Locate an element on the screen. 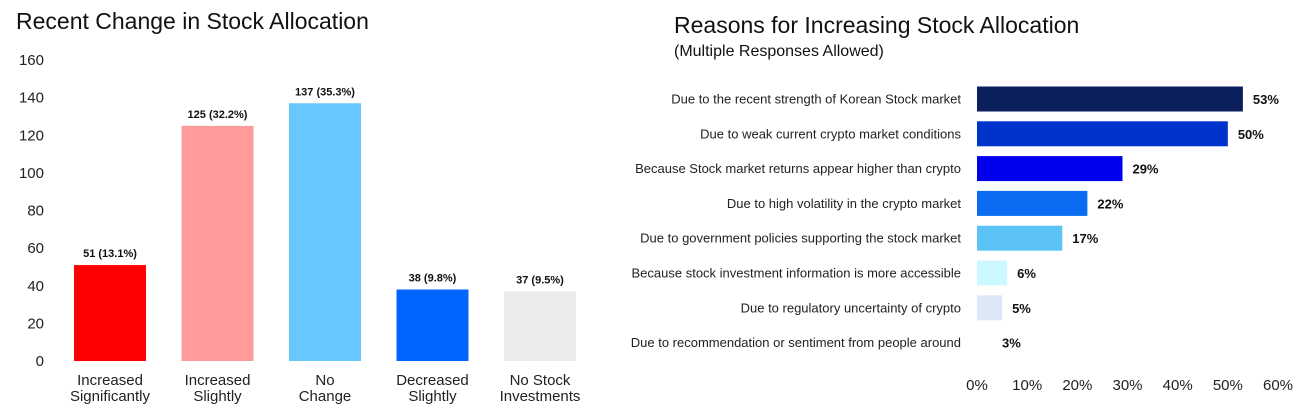 This screenshot has height=416, width=1316. y-tick-label: 100 is located at coordinates (31, 173).